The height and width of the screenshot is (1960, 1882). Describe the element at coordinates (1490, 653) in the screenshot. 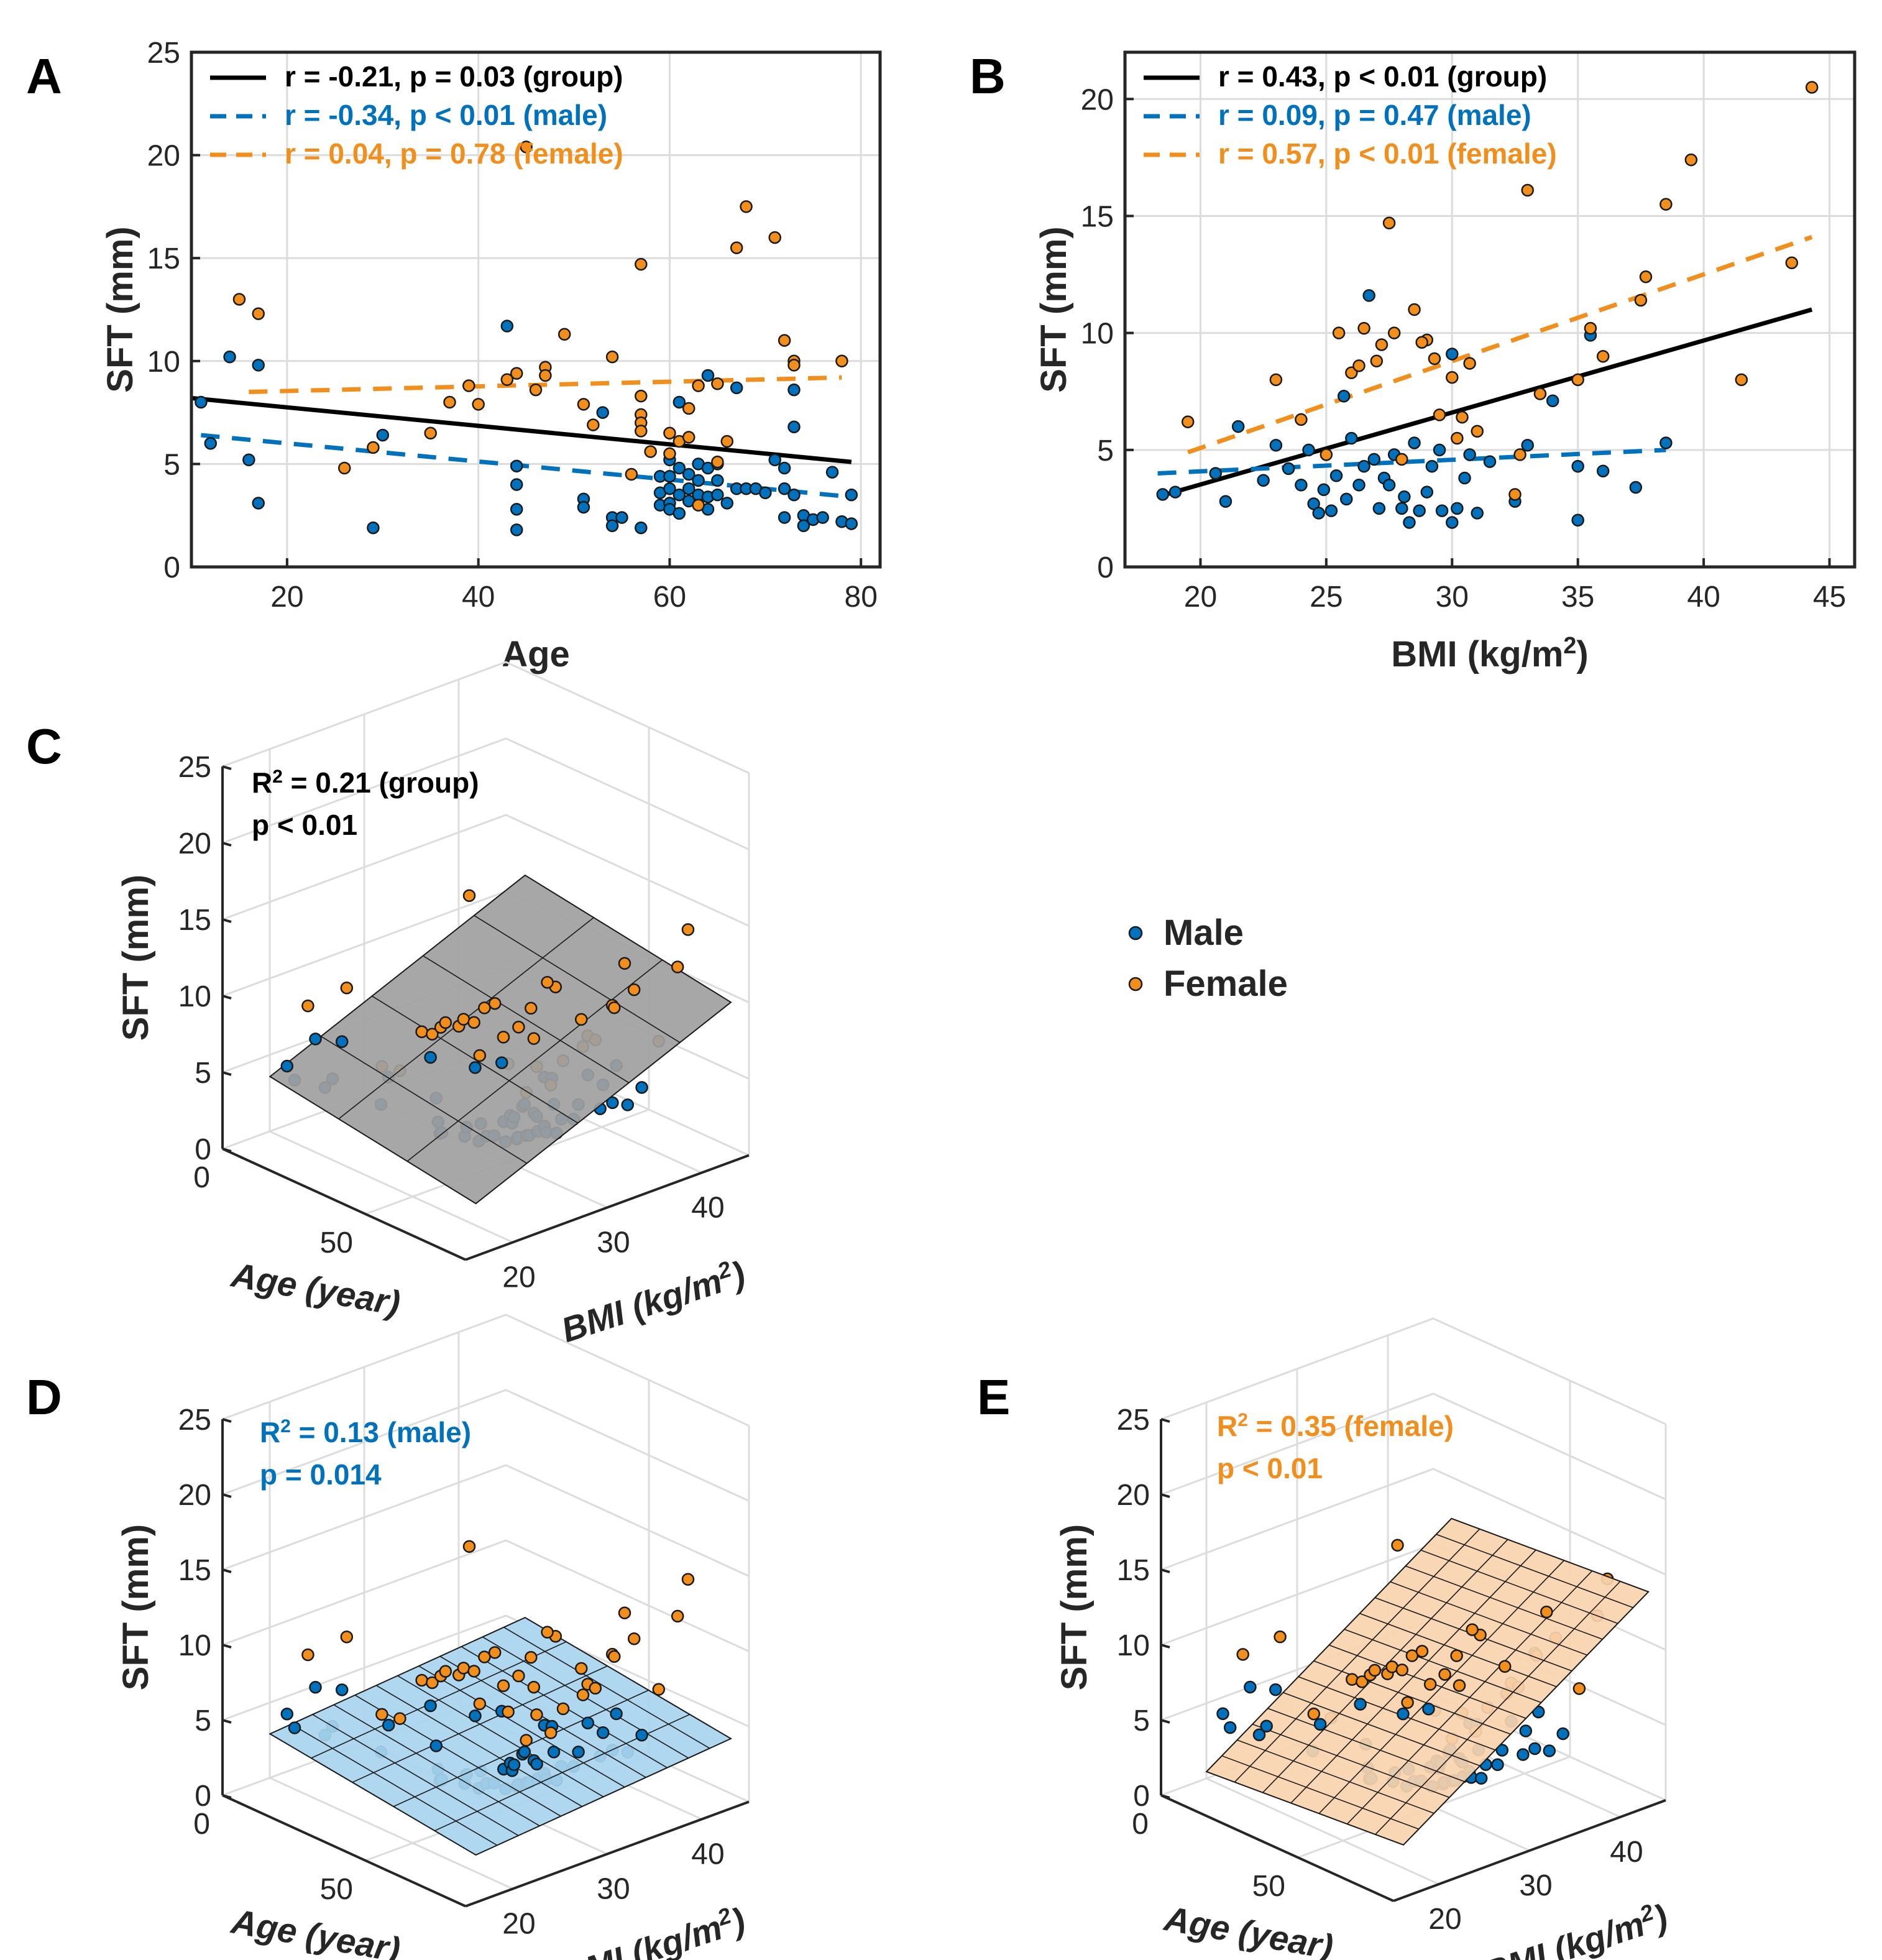

I see `x-axis-label: BMI (kg/m2)` at that location.